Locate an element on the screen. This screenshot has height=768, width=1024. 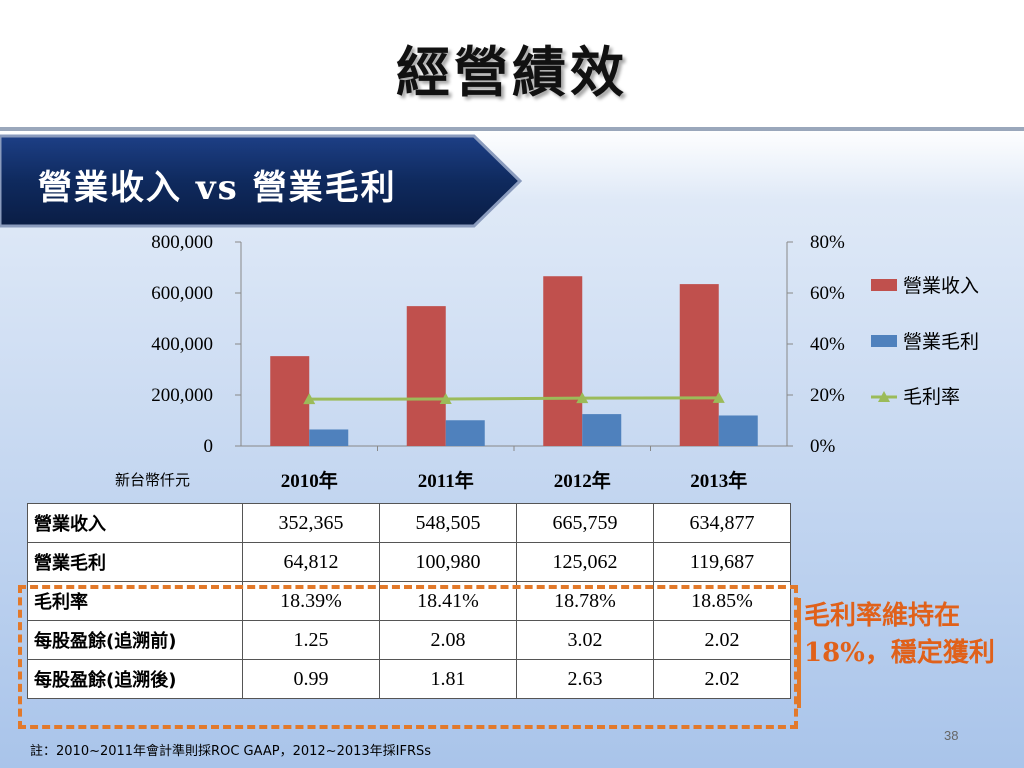
table-cell: 548,505 is located at coordinates (448, 523).